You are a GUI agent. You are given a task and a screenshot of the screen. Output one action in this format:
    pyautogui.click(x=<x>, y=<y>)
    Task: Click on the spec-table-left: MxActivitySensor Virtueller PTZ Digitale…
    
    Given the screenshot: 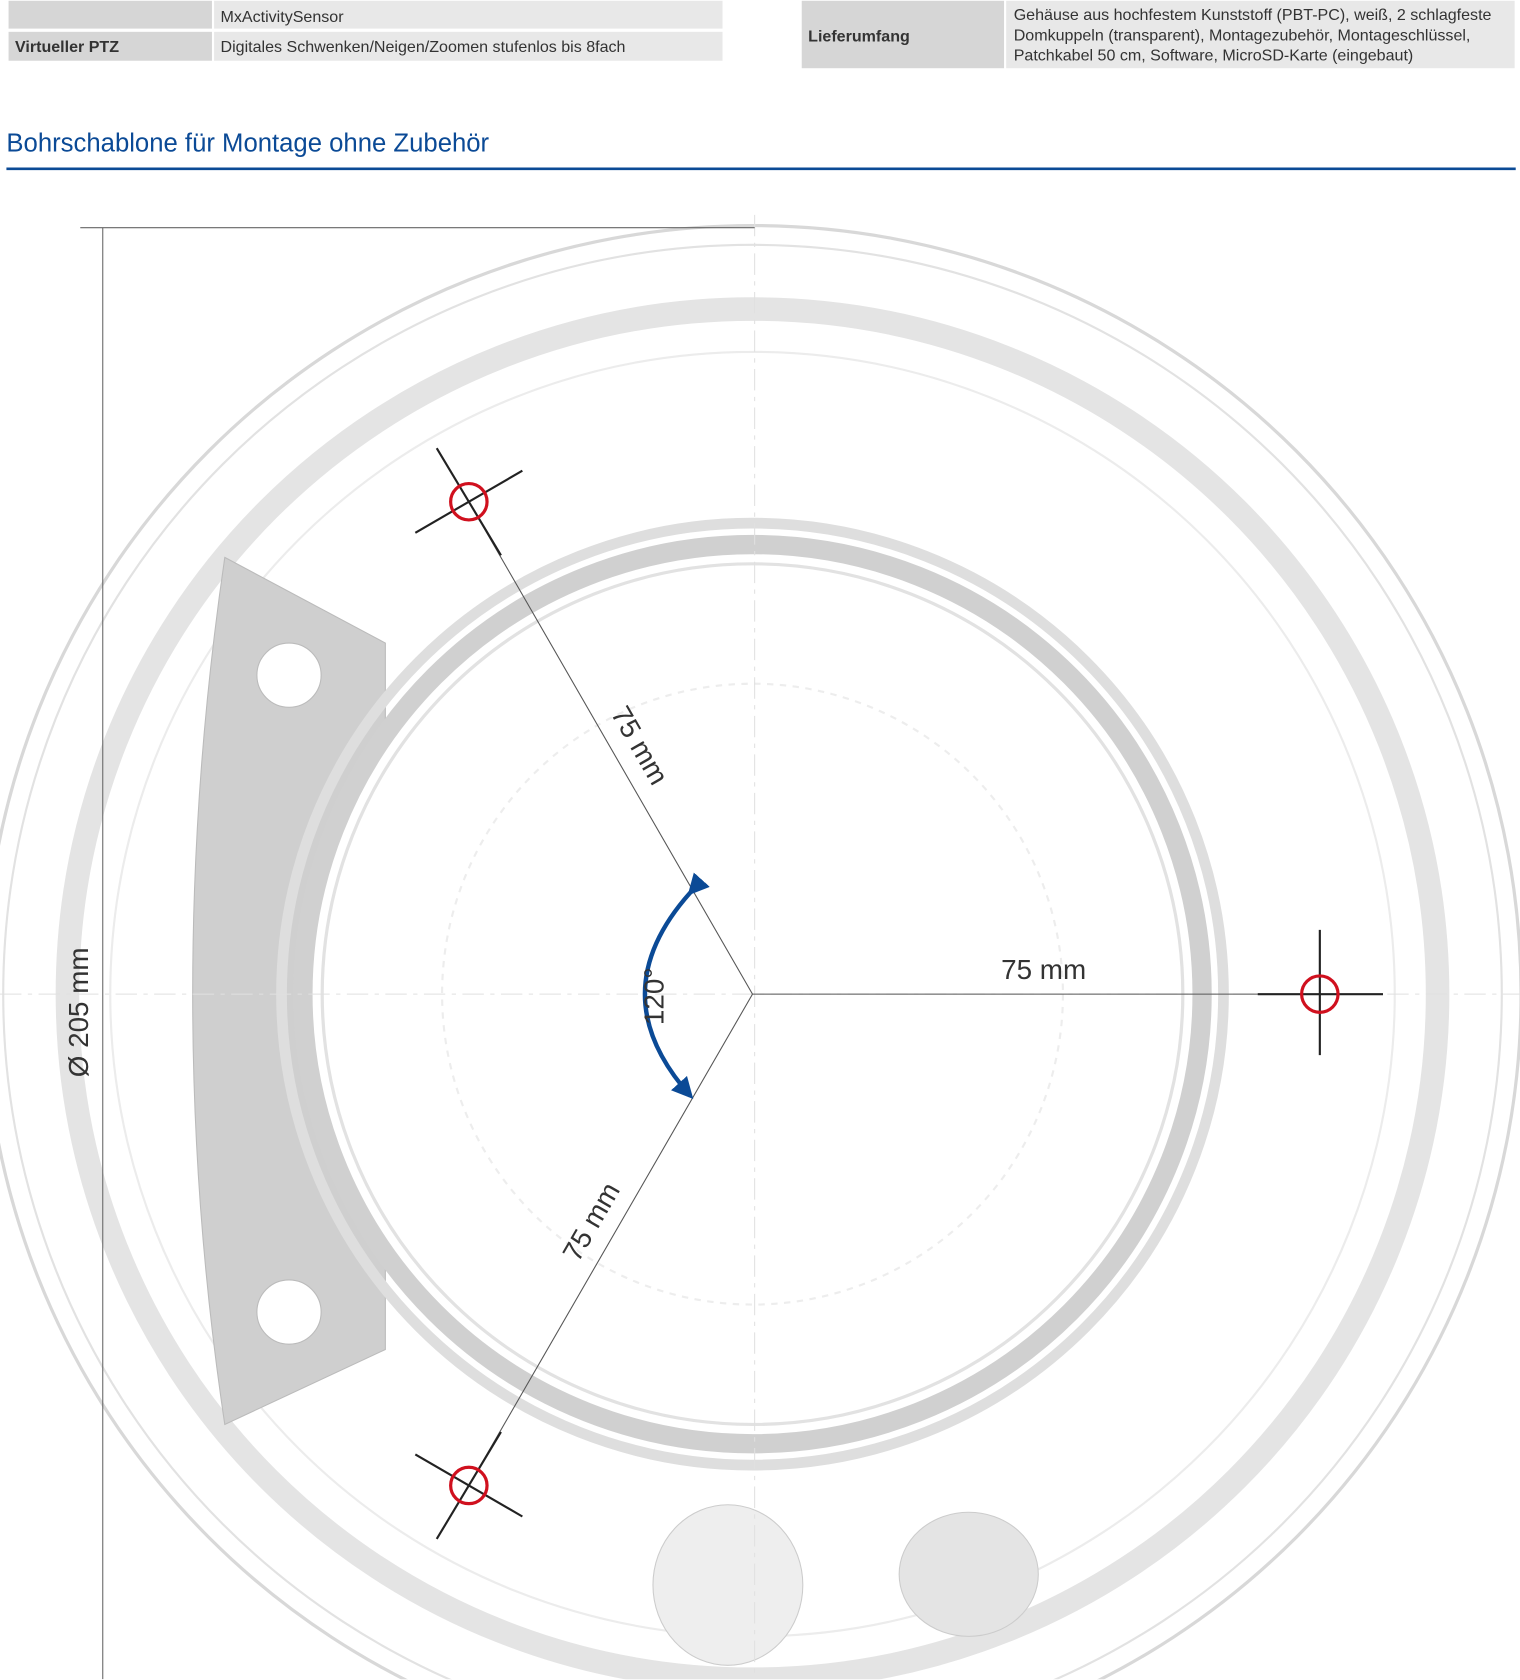 What is the action you would take?
    pyautogui.click(x=365, y=30)
    